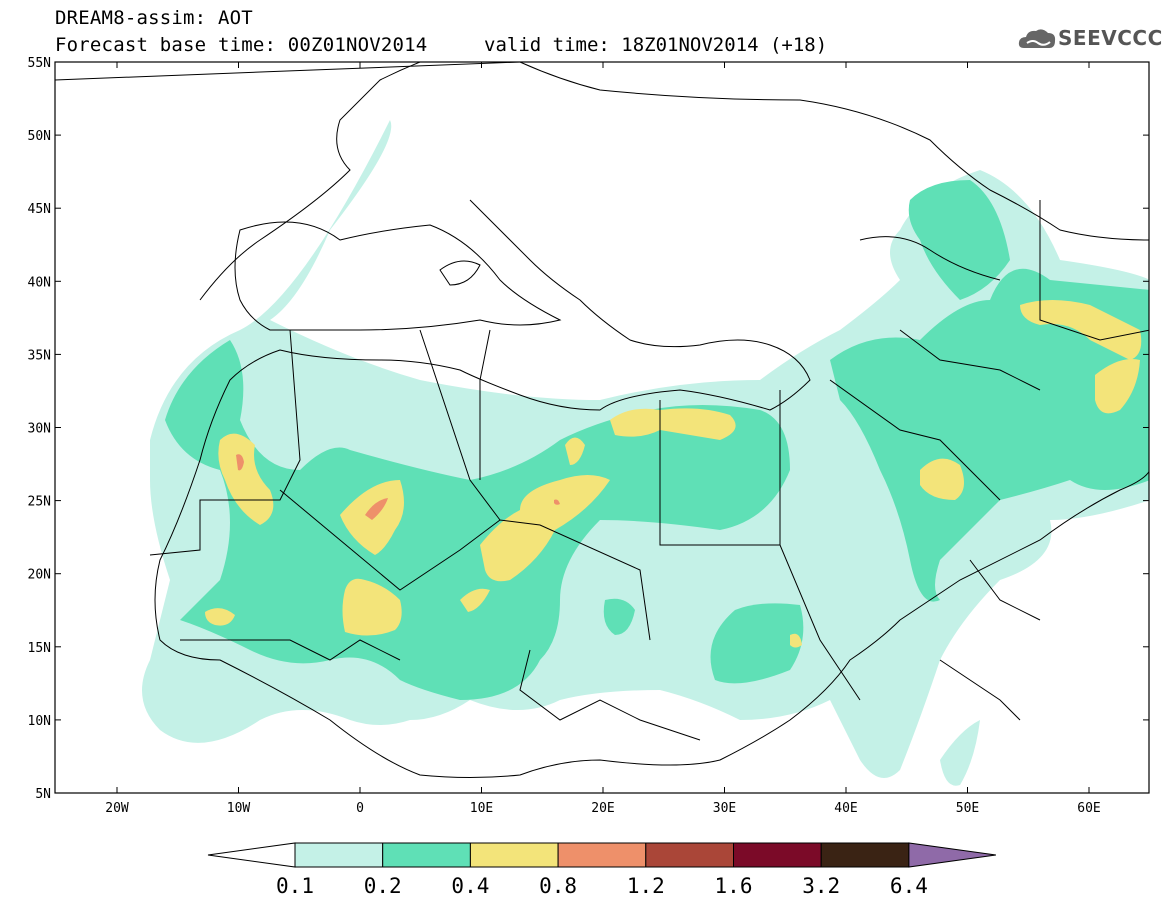  I want to click on colorbar-label: 1.2, so click(646, 886).